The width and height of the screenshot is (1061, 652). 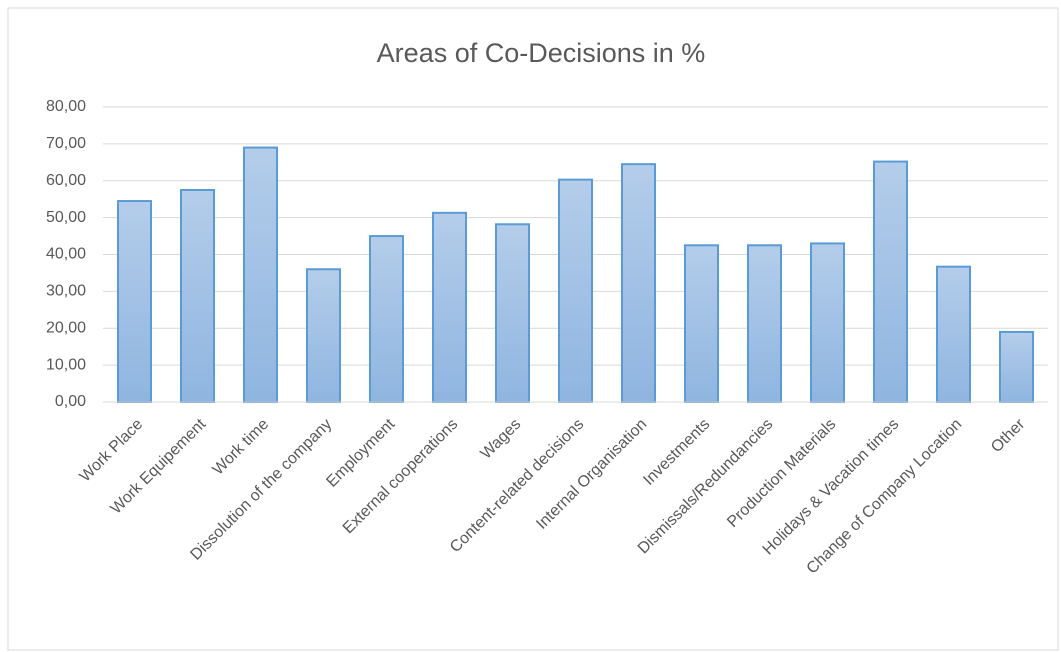 What do you see at coordinates (66, 291) in the screenshot?
I see `y-tick-label: 30,00` at bounding box center [66, 291].